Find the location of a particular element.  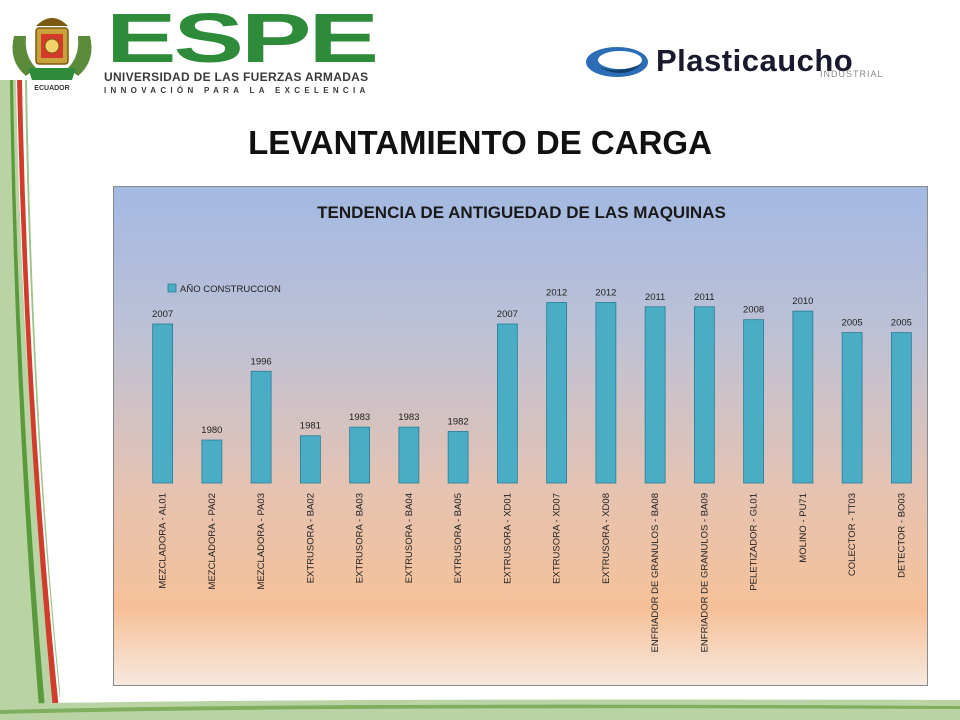

legend-swatch is located at coordinates (172, 288).